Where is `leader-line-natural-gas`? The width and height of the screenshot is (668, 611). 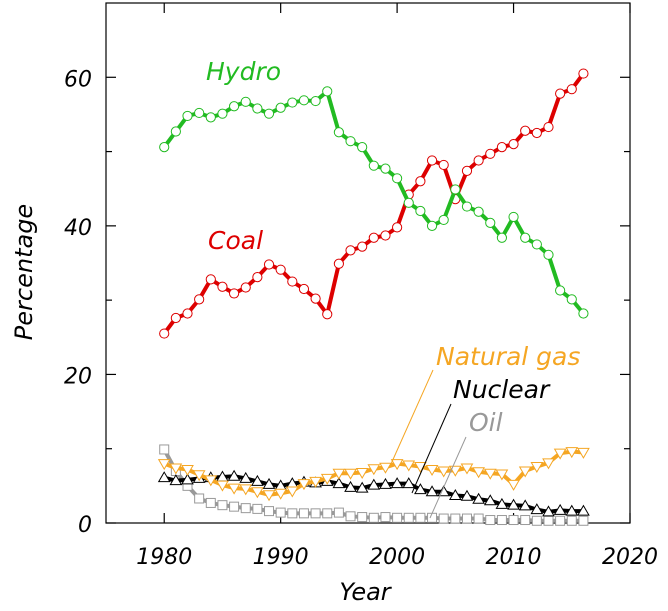 leader-line-natural-gas is located at coordinates (412, 417).